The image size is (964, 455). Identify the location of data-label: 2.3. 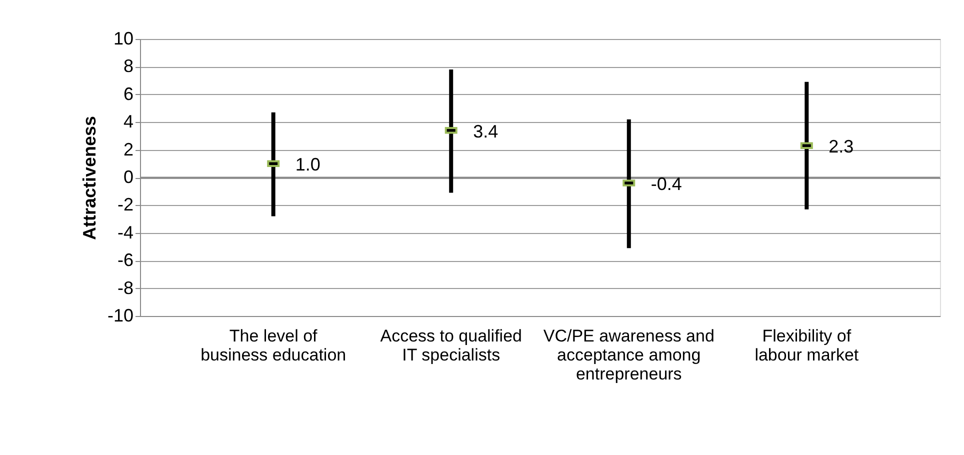
(841, 146).